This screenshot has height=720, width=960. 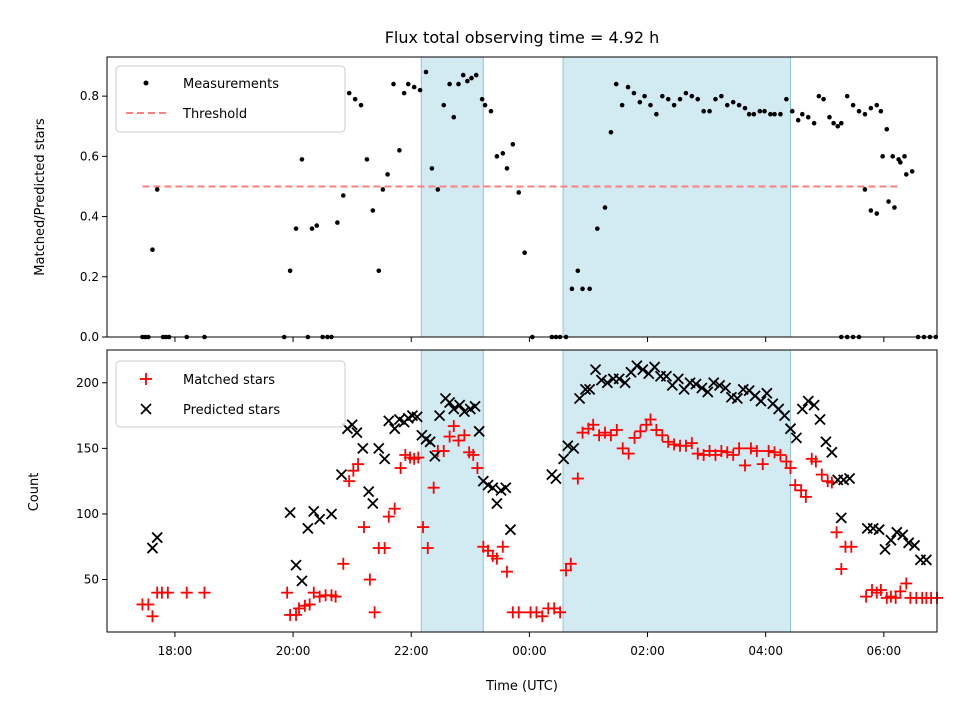 I want to click on x-tick-label: 04:00, so click(x=765, y=651).